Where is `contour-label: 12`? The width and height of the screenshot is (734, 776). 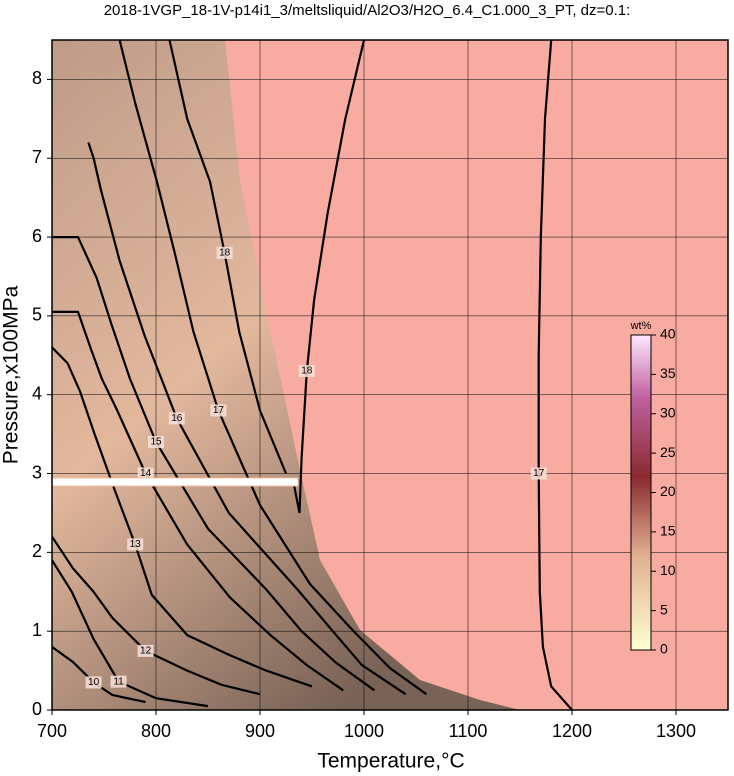 contour-label: 12 is located at coordinates (146, 651).